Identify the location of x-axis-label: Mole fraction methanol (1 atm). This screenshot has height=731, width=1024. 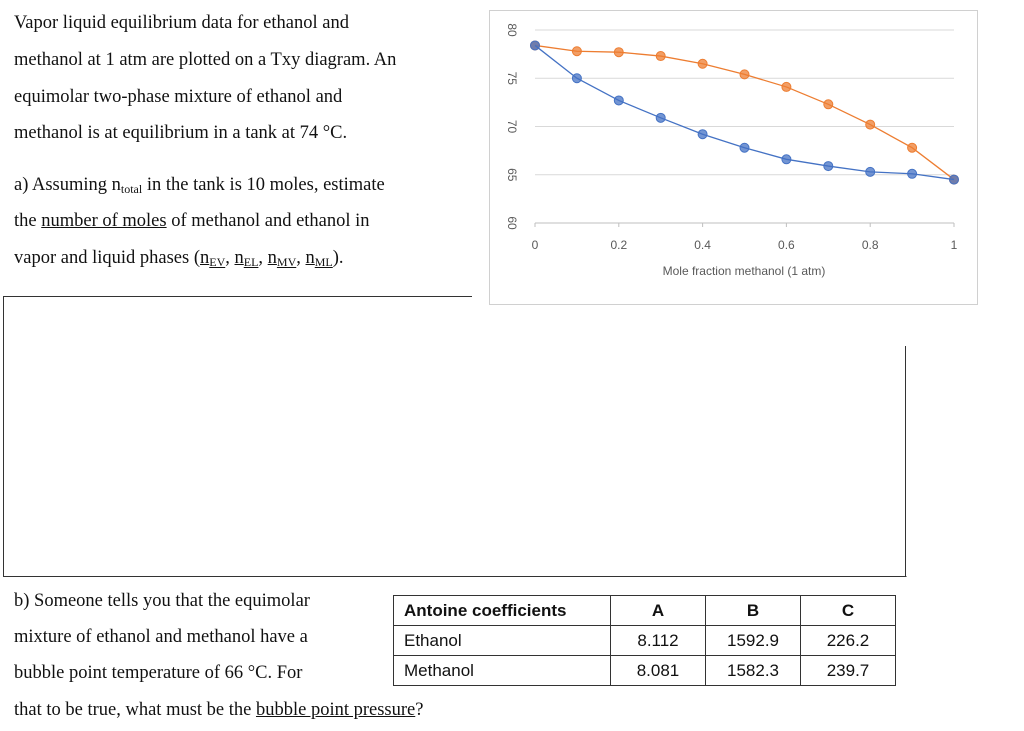
(744, 271).